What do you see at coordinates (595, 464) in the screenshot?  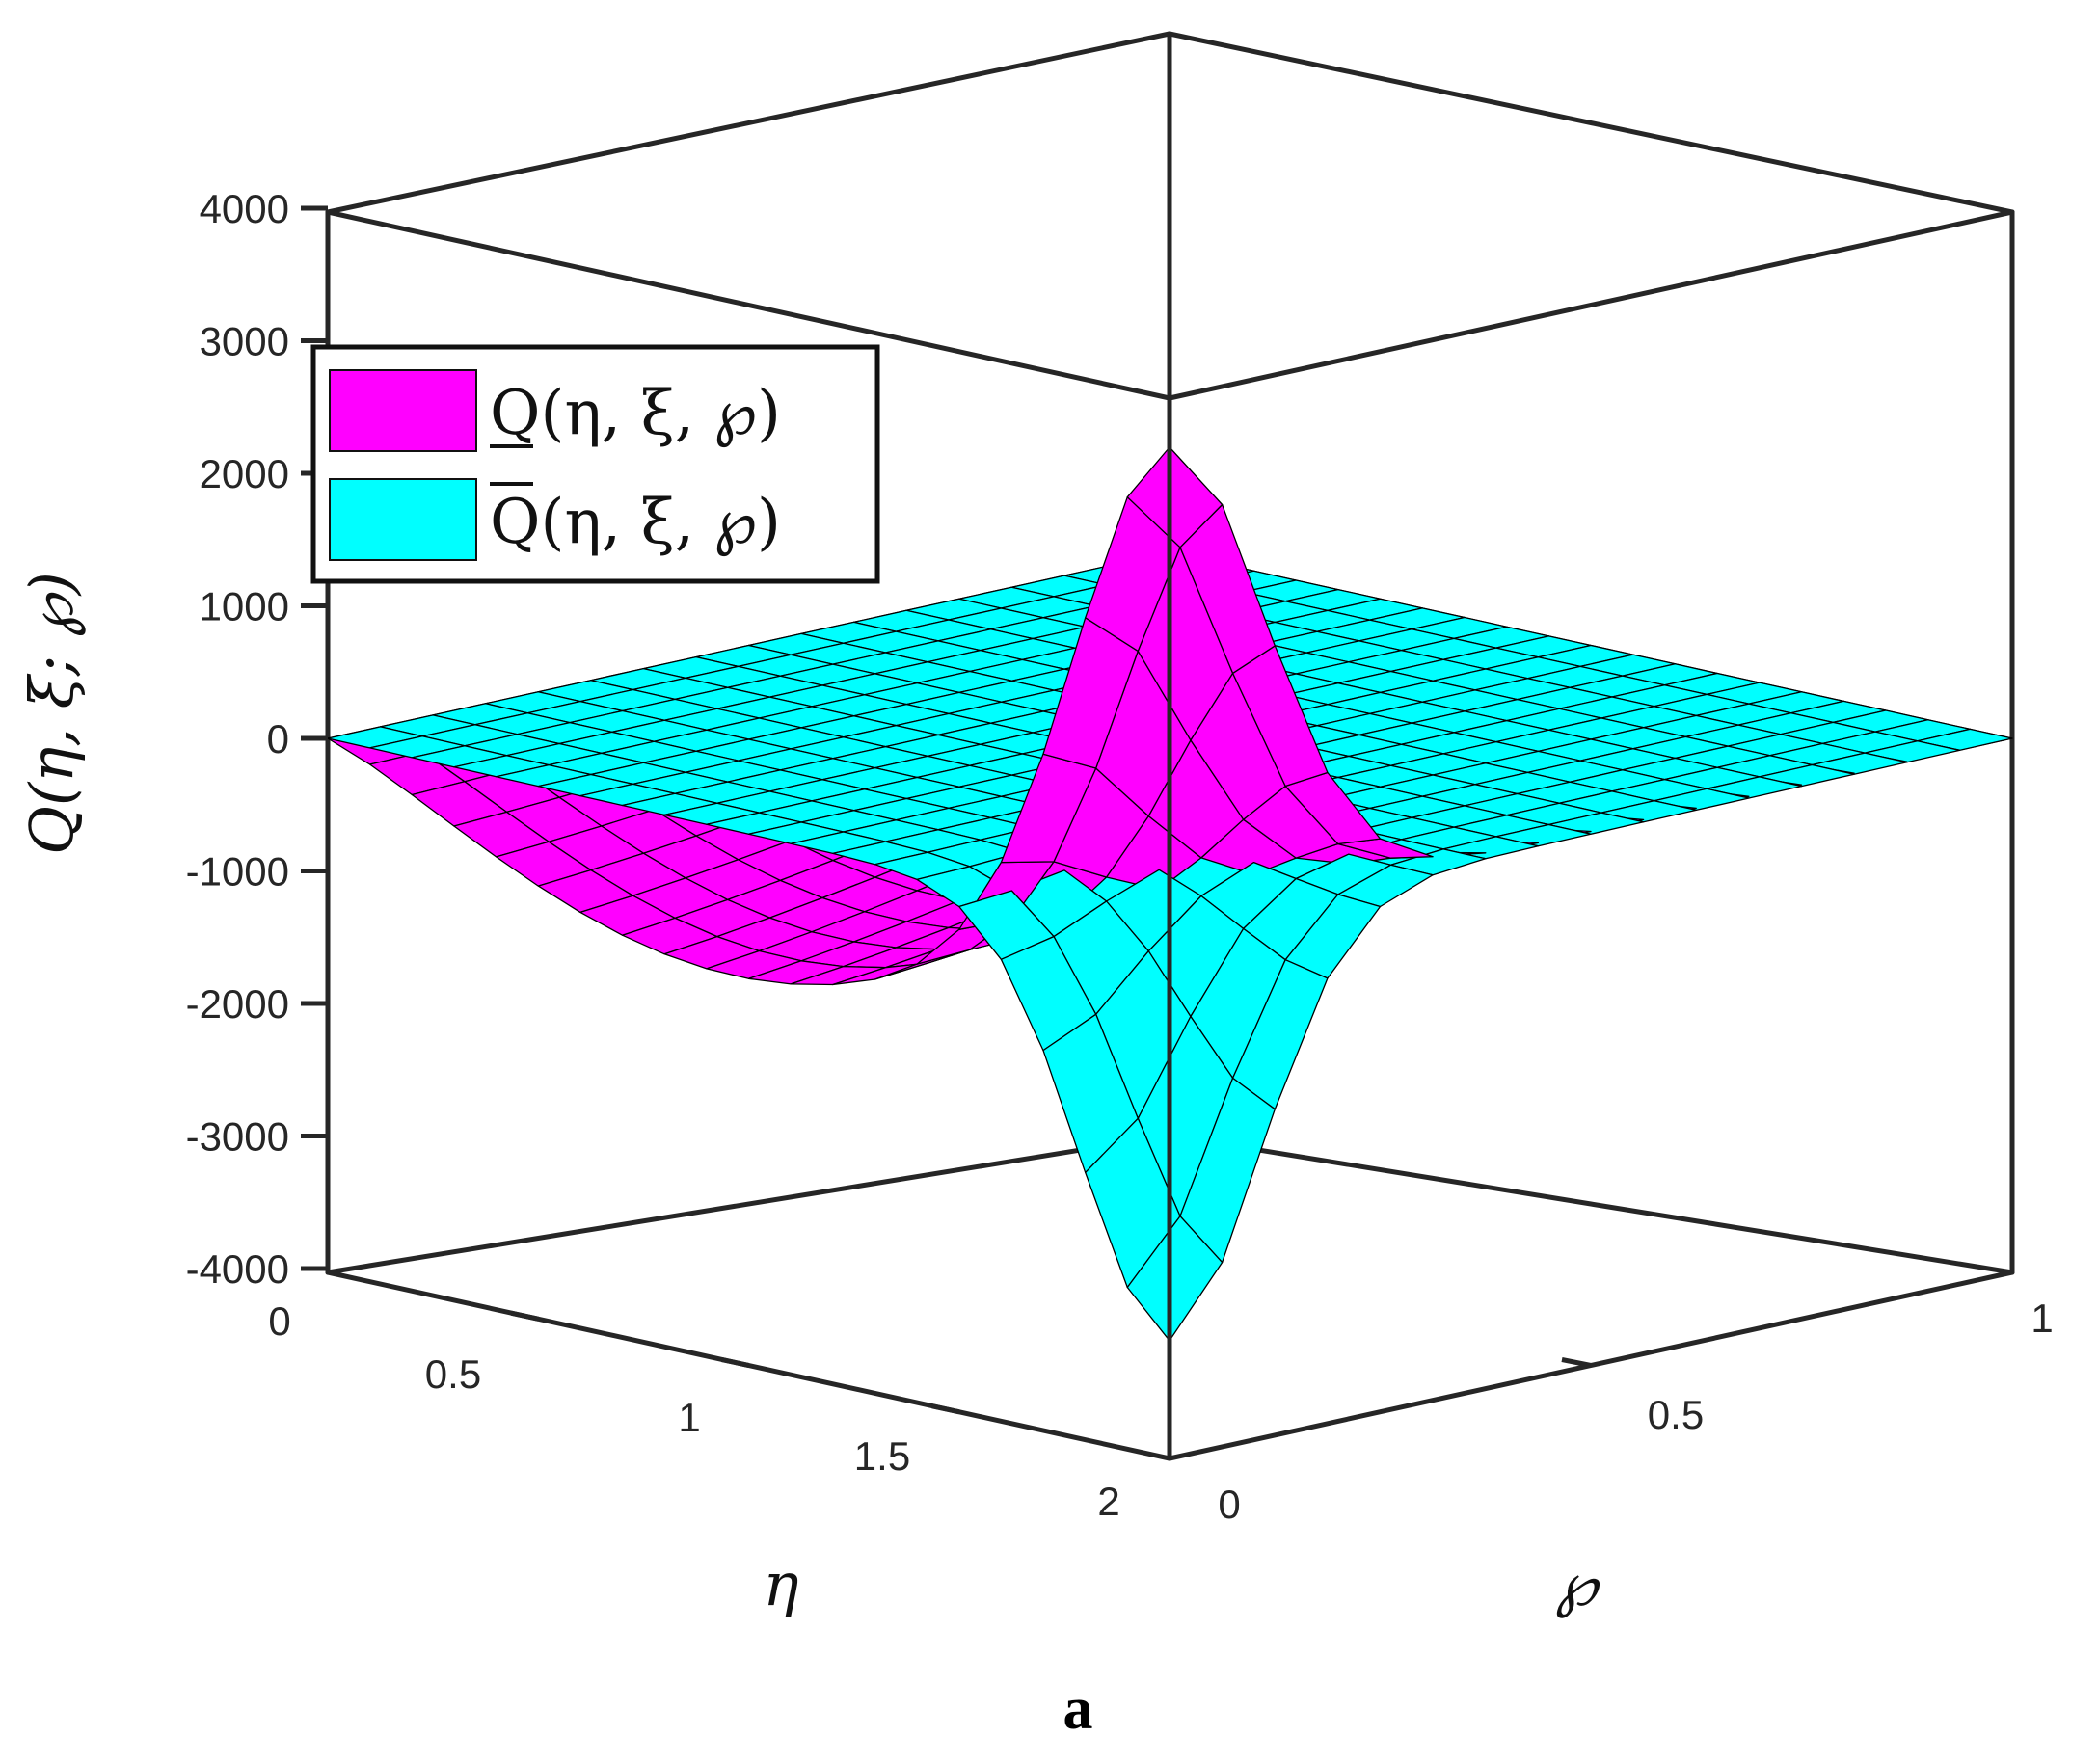 I see `legend: Q(η, ξ, ℘) Q(η, ξ, ℘)` at bounding box center [595, 464].